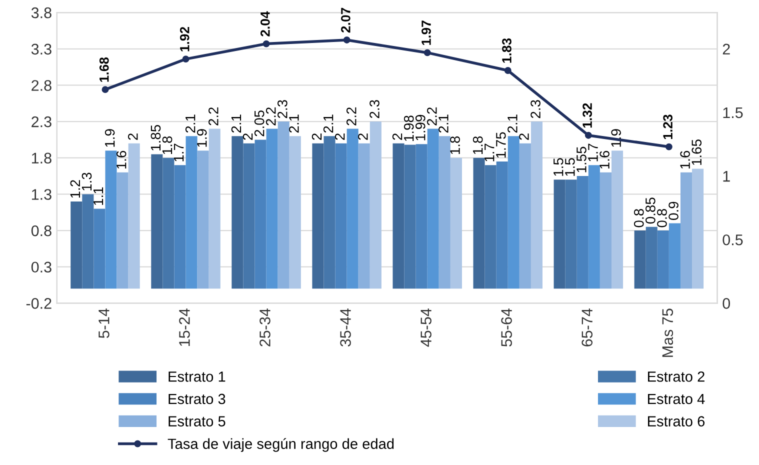 The width and height of the screenshot is (759, 465). What do you see at coordinates (42, 194) in the screenshot?
I see `y-tick-label: 1.3` at bounding box center [42, 194].